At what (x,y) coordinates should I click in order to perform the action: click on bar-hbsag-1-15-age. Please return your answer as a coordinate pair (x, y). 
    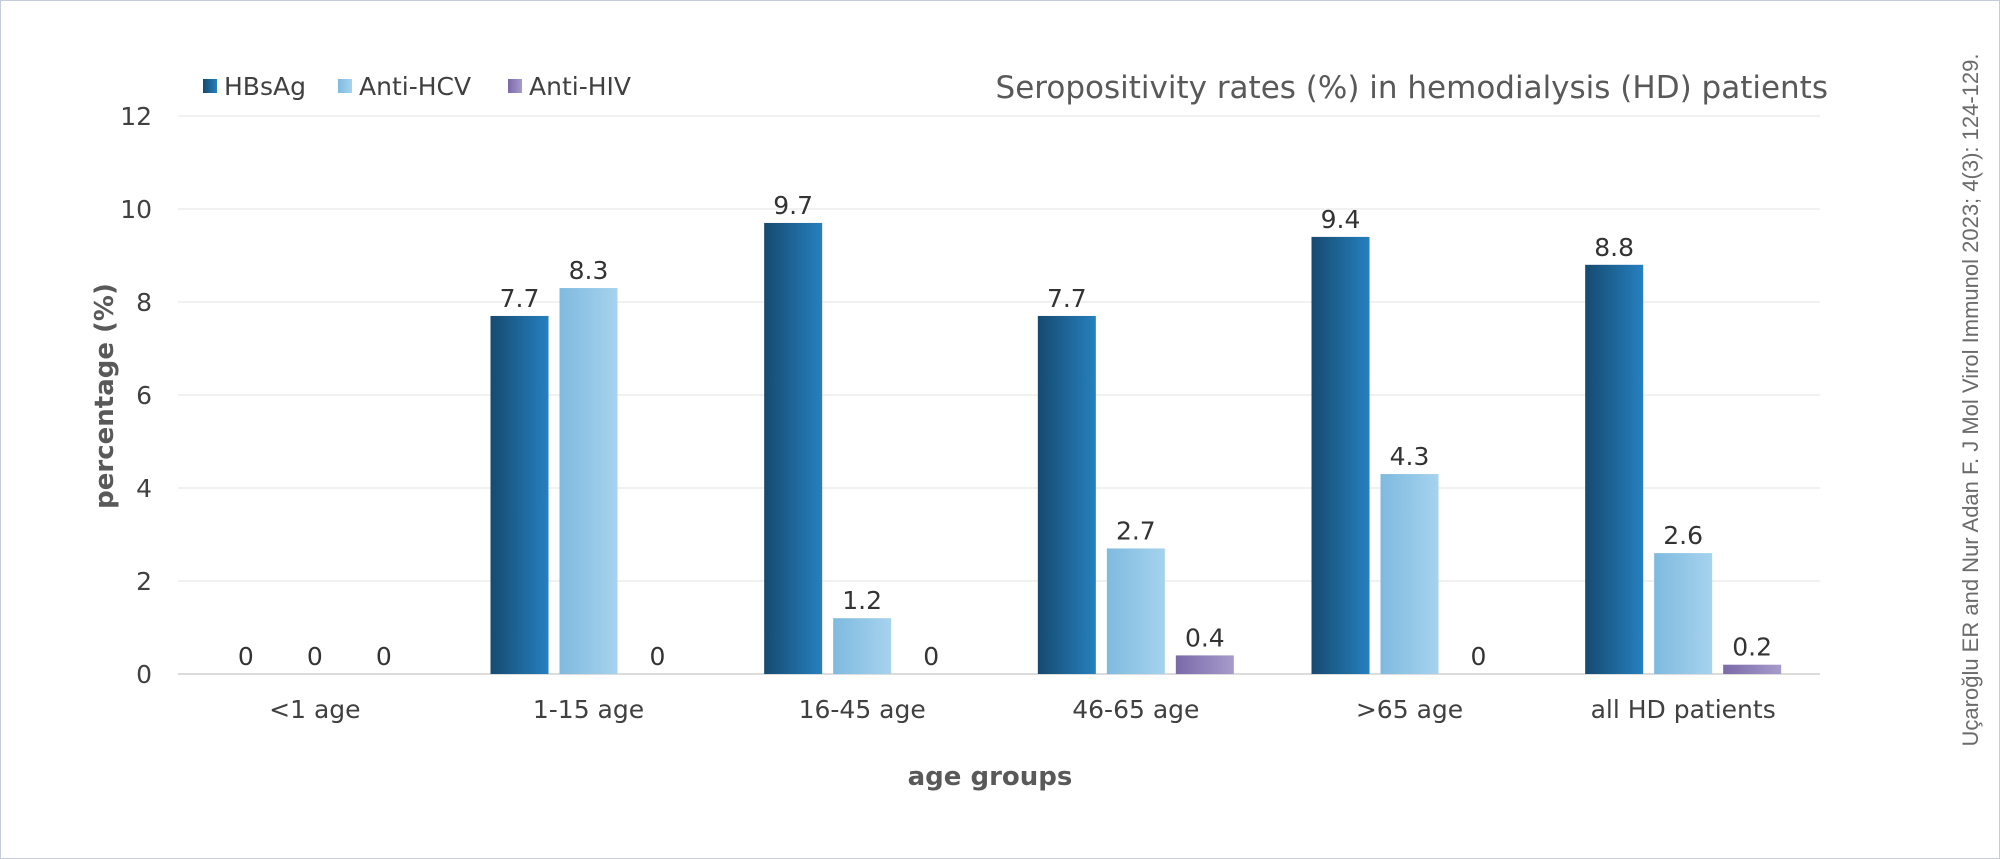
    Looking at the image, I should click on (519, 494).